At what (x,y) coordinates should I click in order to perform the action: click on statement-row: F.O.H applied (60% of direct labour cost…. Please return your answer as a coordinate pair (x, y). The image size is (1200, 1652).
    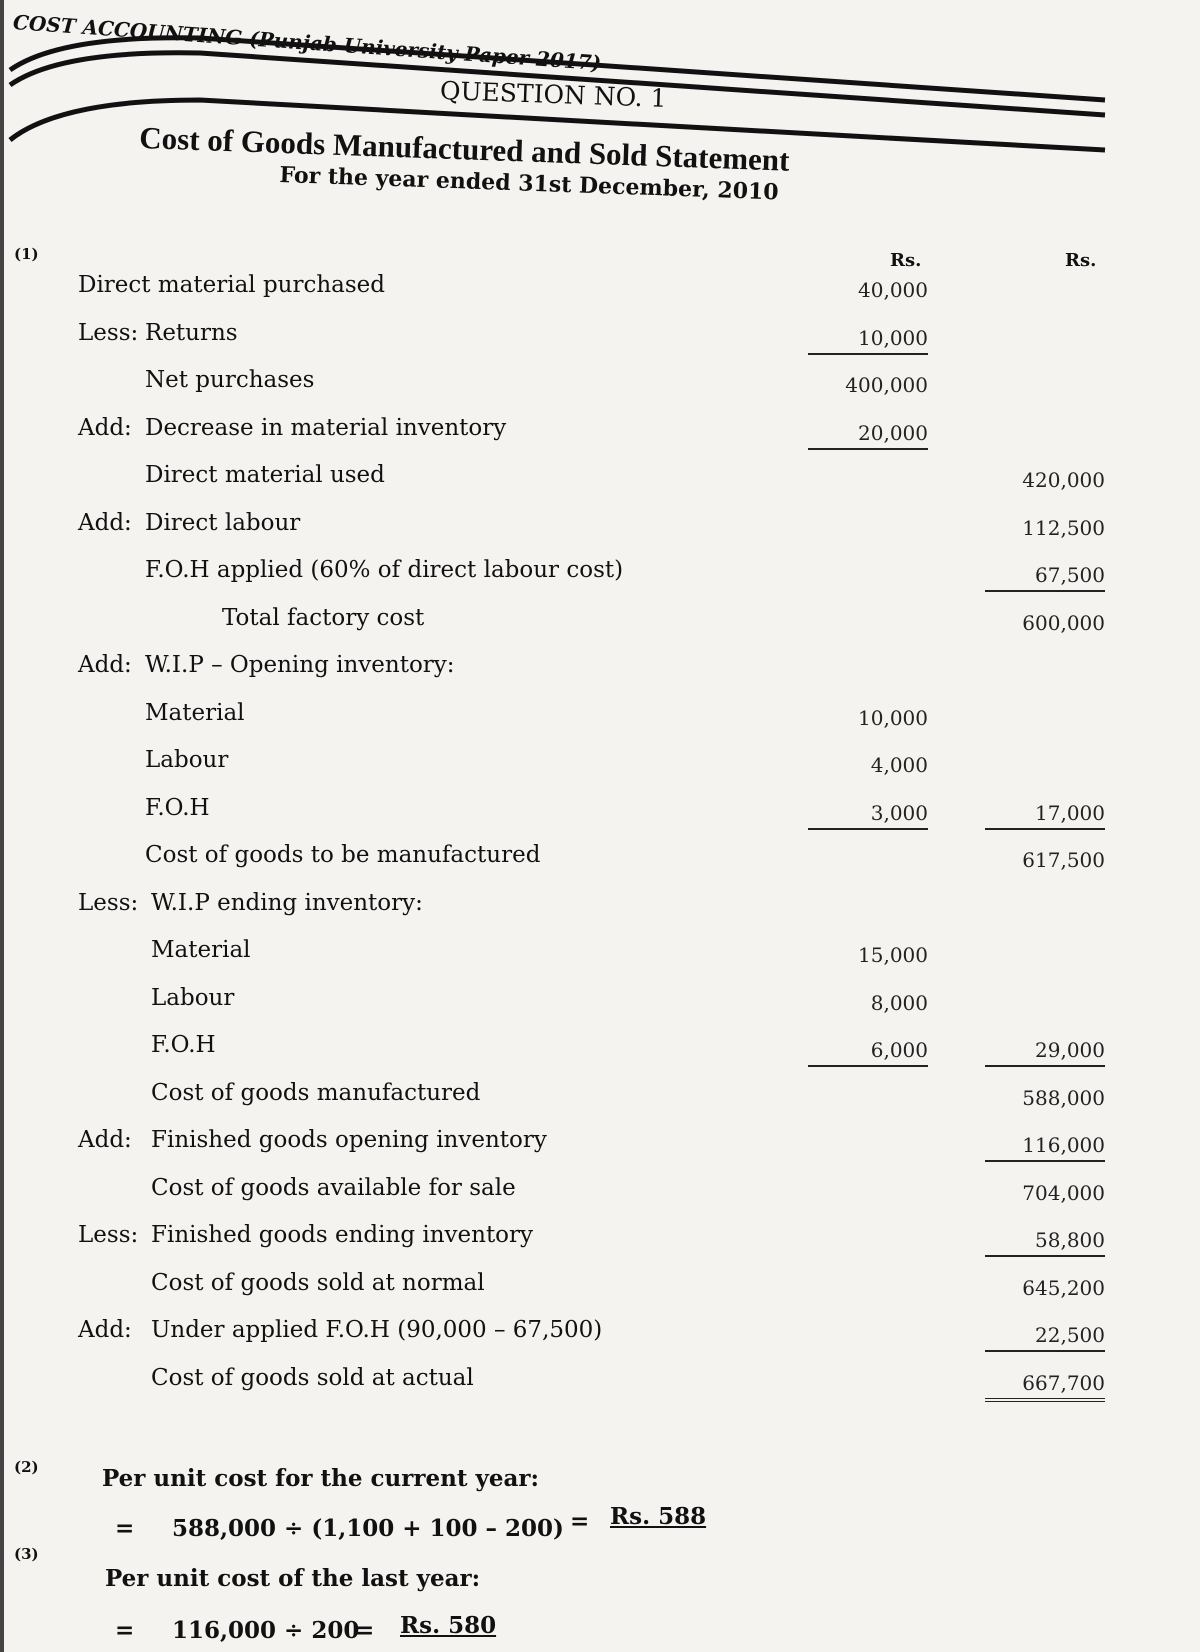
    Looking at the image, I should click on (600, 581).